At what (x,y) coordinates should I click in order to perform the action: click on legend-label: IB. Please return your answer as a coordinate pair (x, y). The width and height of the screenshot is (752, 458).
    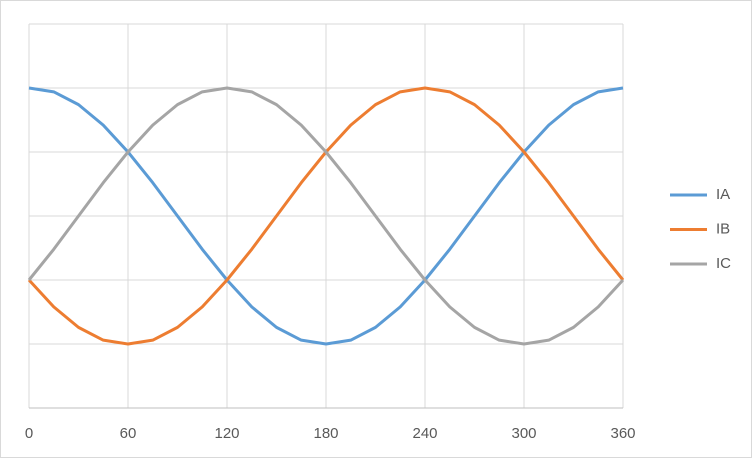
    Looking at the image, I should click on (723, 228).